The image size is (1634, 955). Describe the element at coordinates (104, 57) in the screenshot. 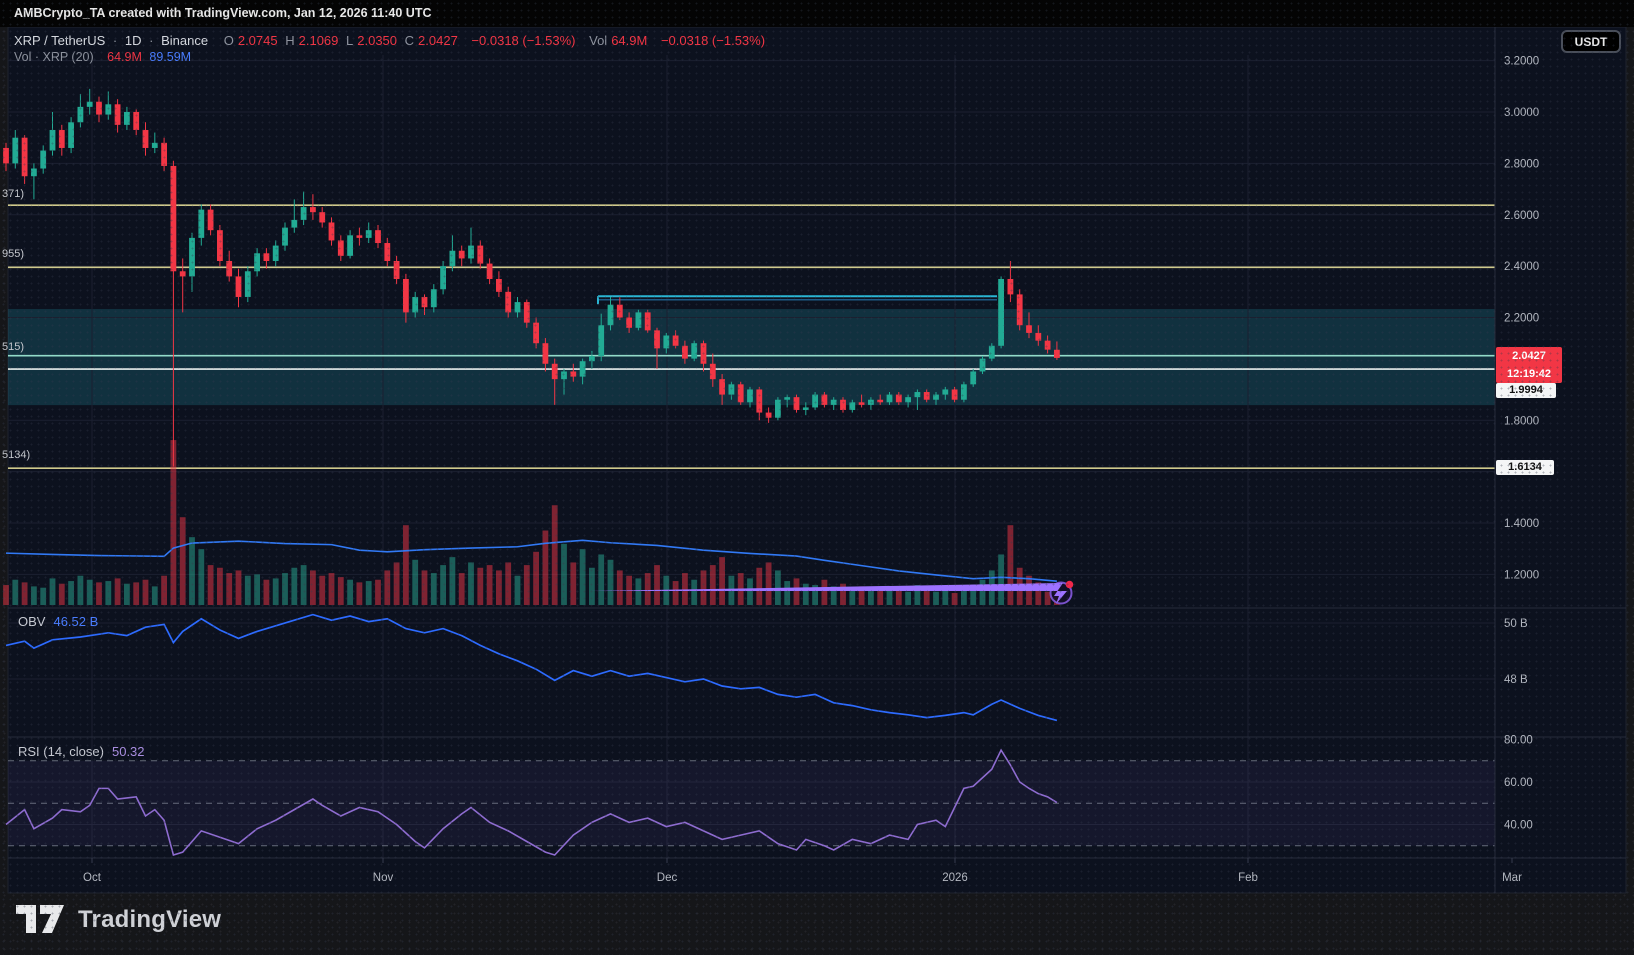

I see `volume-indicator-row: Vol · XRP (20) 64.9M 89.59M` at that location.